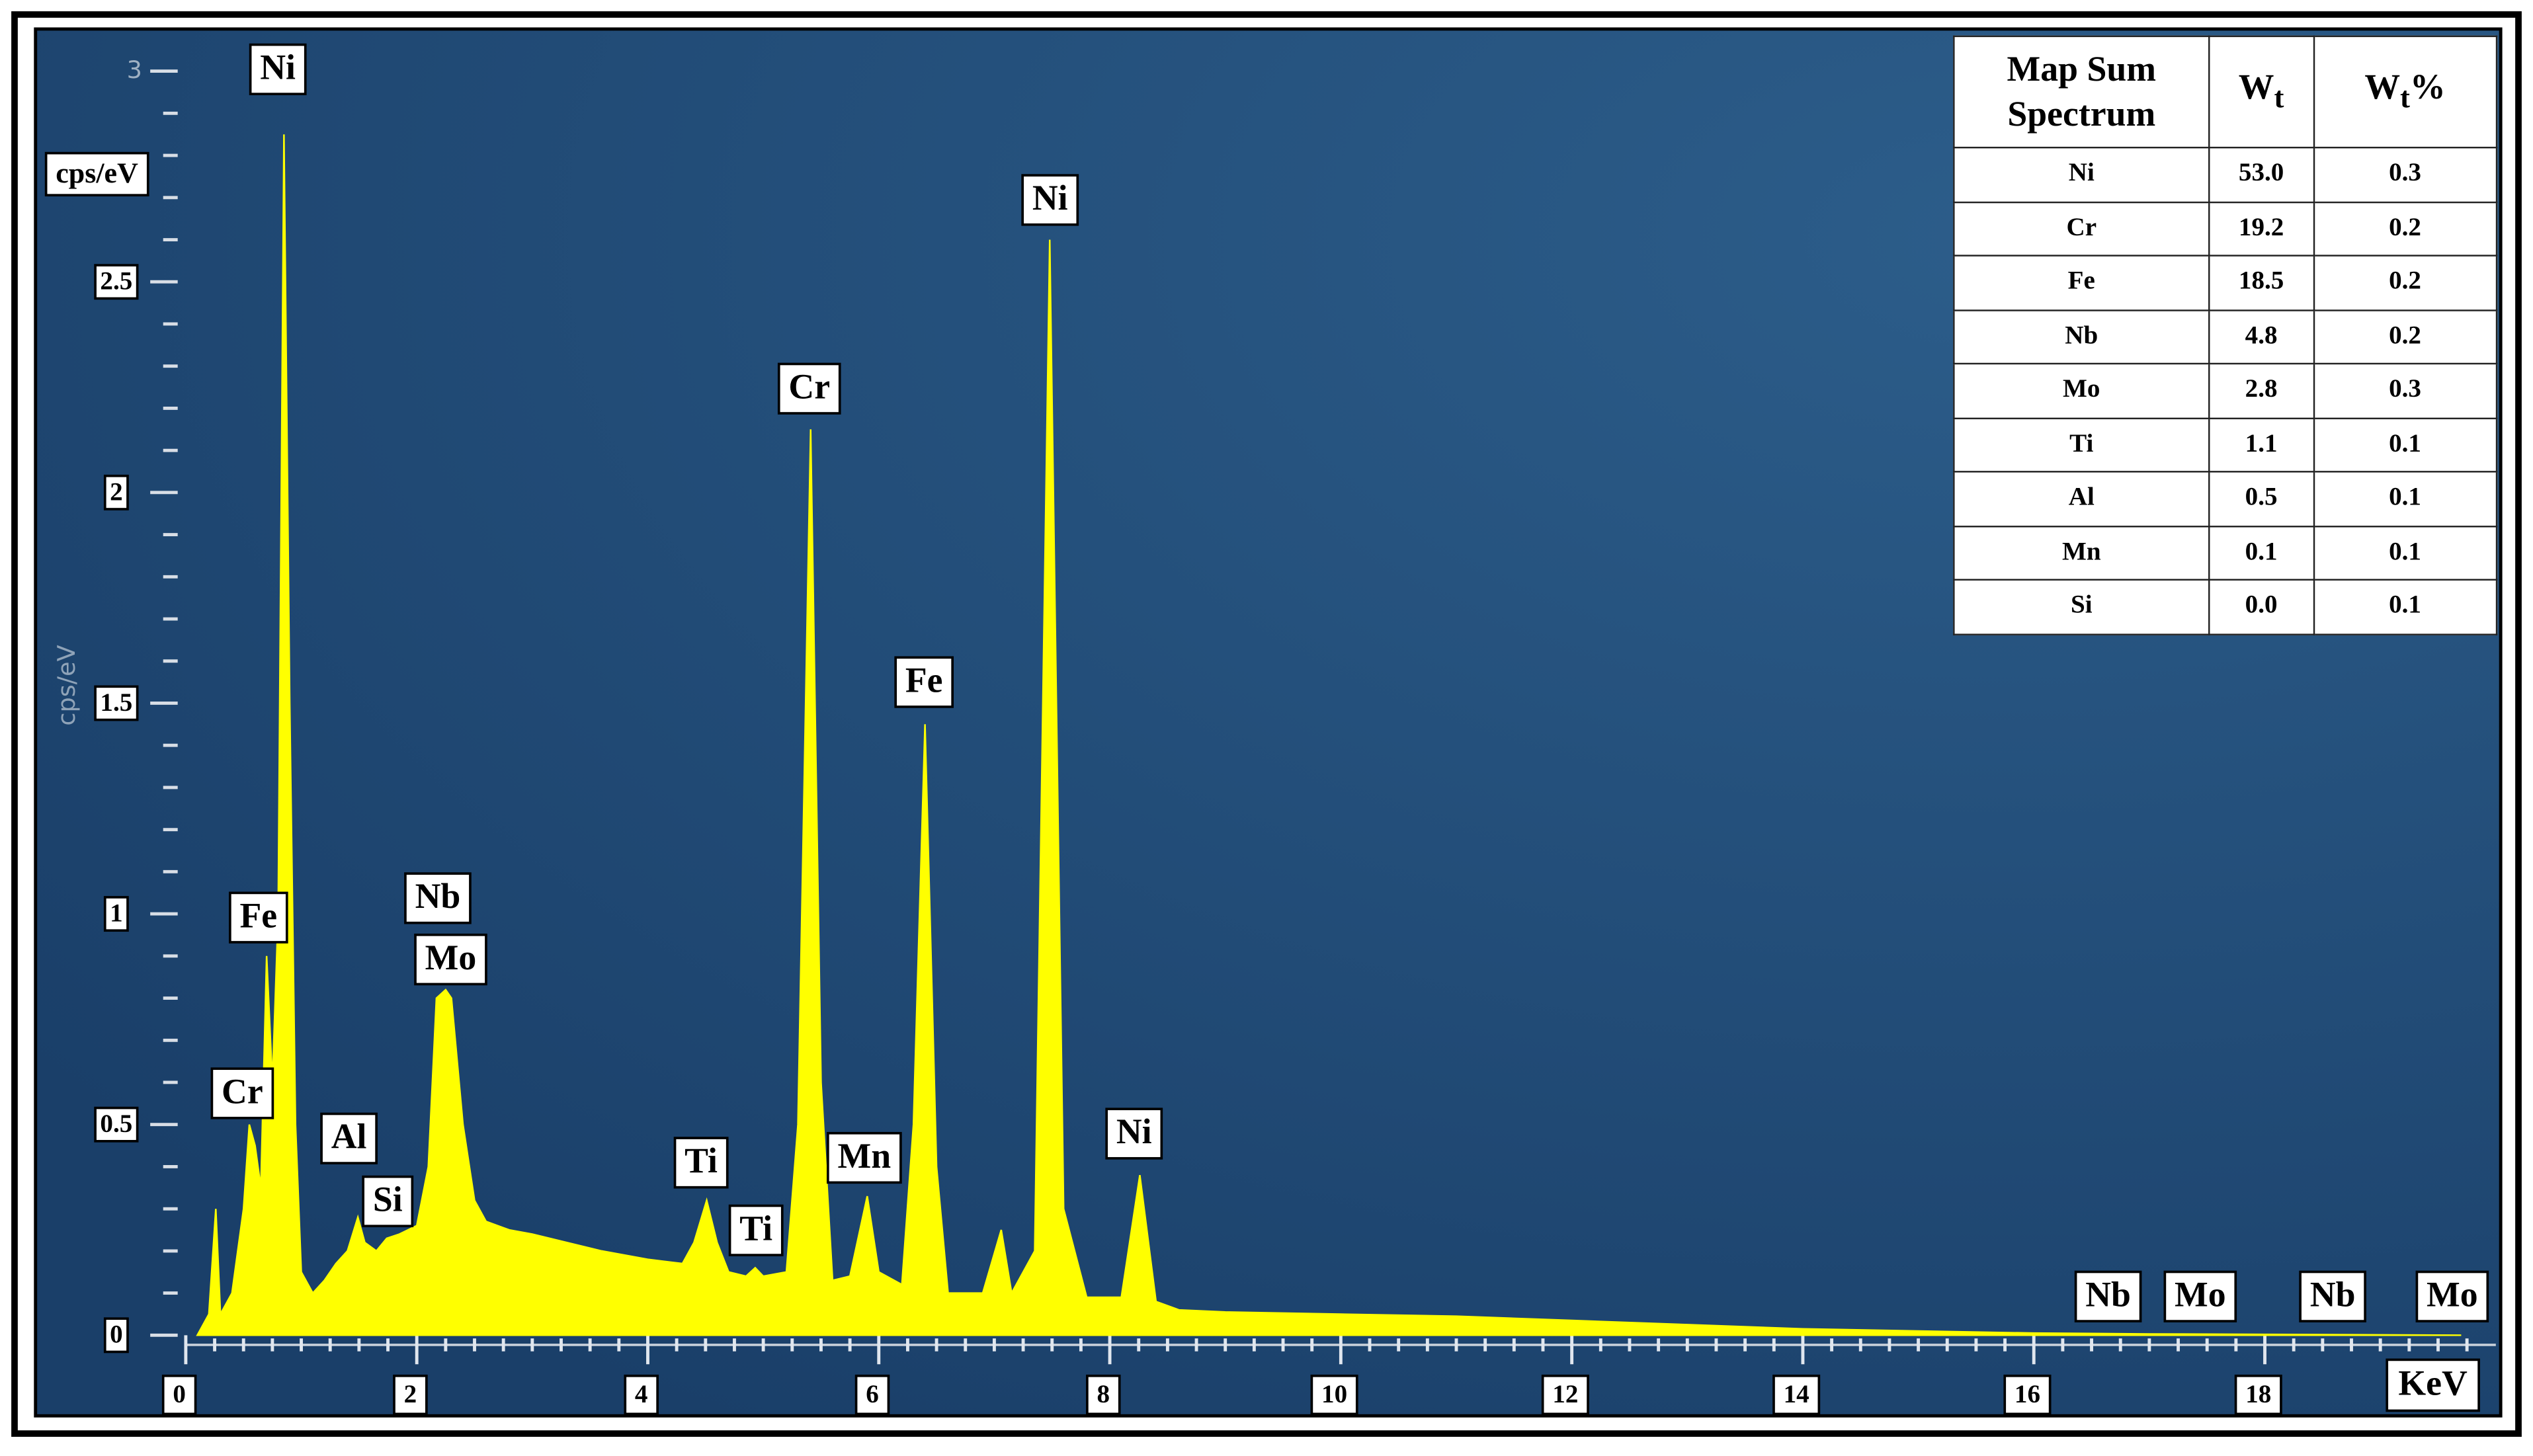  I want to click on x-tick-label-text: 2, so click(410, 1394).